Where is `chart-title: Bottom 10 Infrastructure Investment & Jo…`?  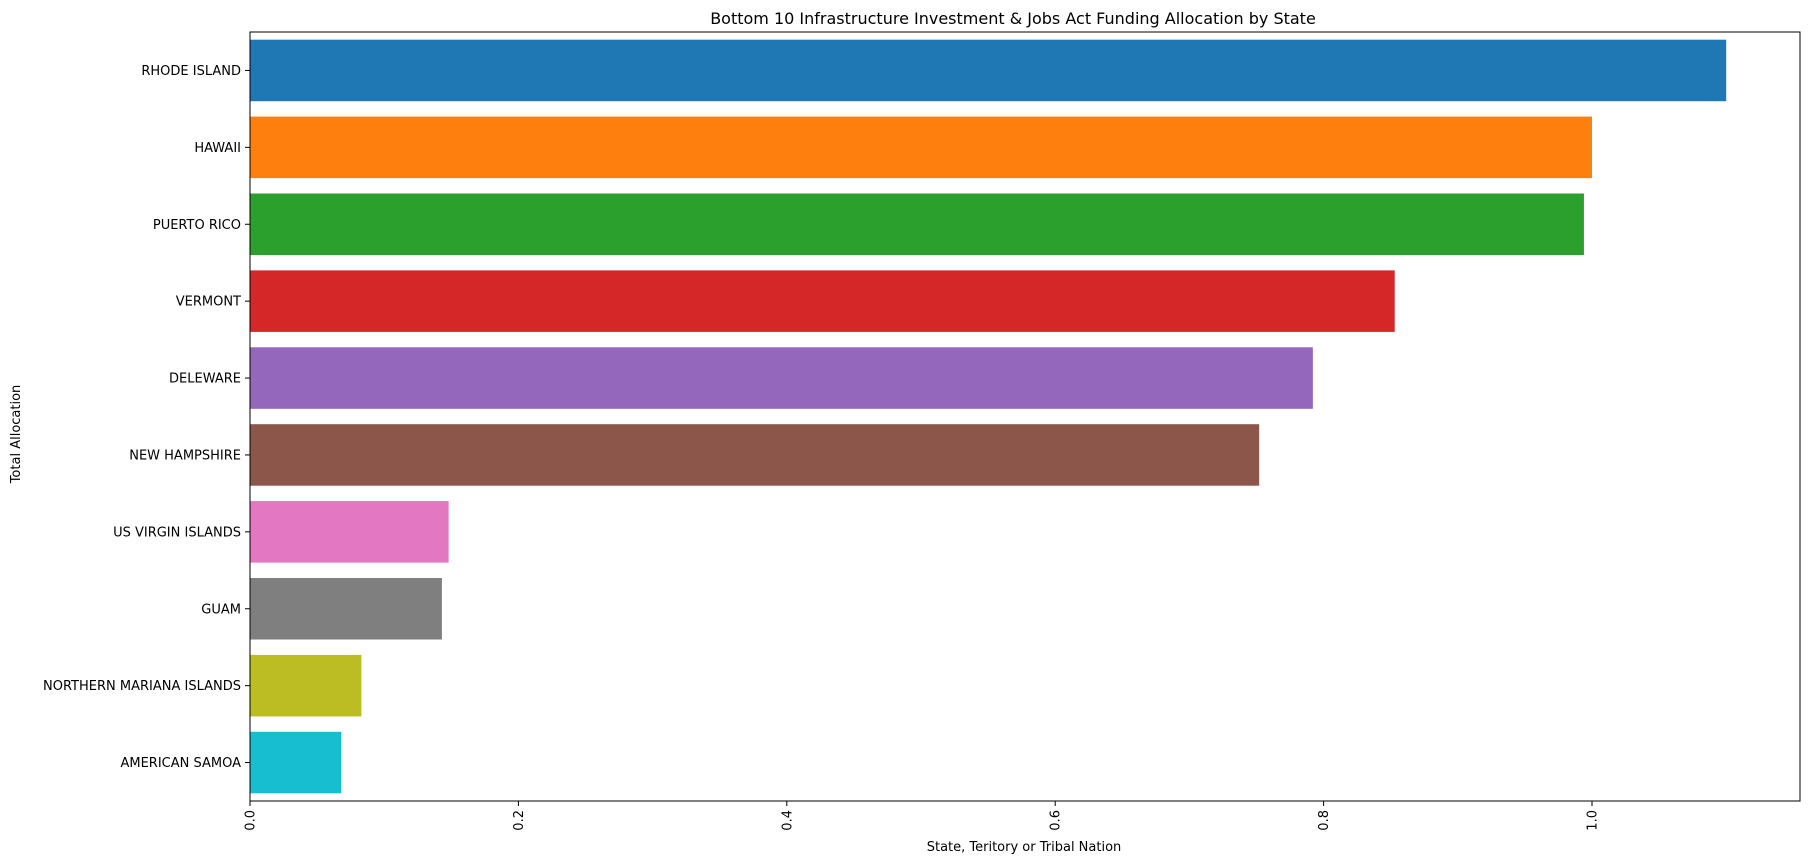 chart-title: Bottom 10 Infrastructure Investment & Jo… is located at coordinates (1013, 18).